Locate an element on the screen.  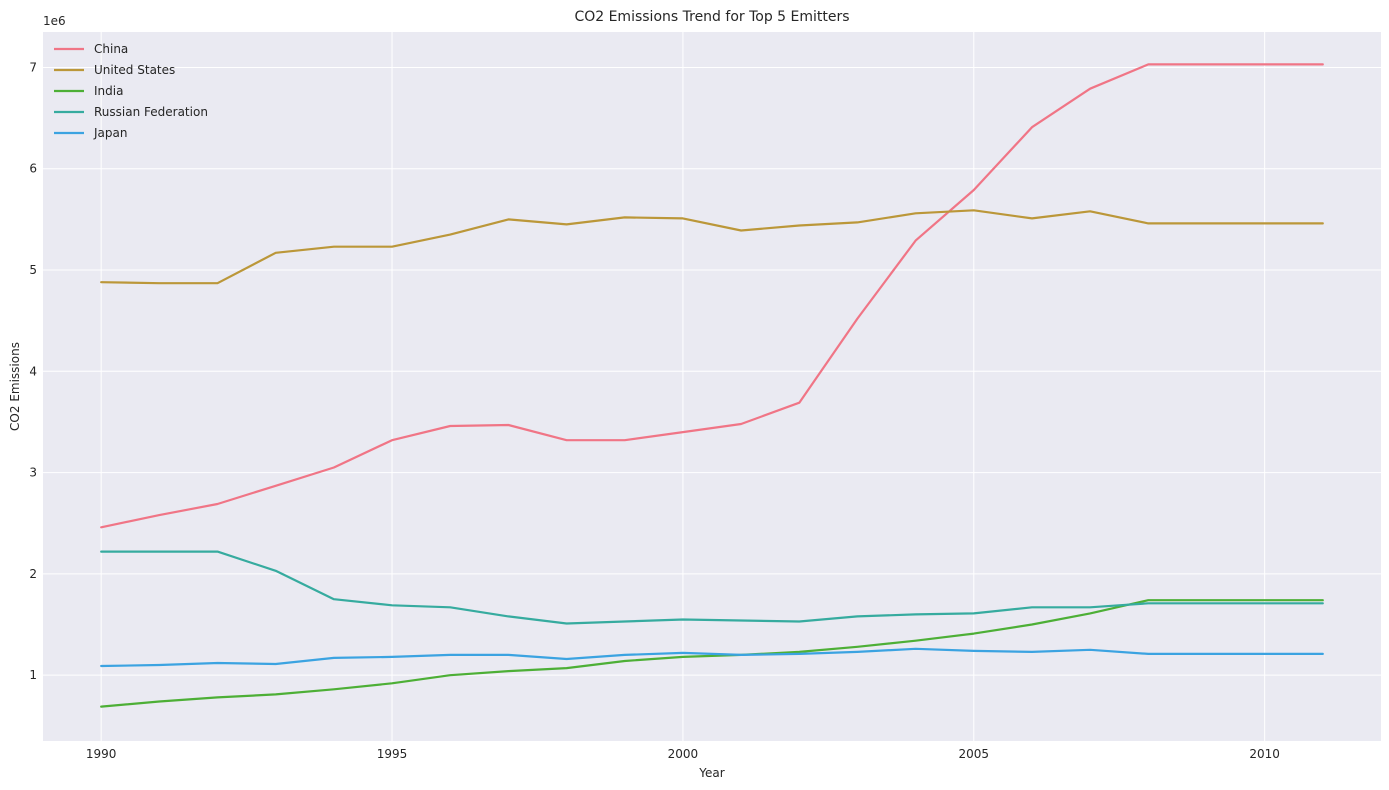
y-tick-label: 5 is located at coordinates (33, 270).